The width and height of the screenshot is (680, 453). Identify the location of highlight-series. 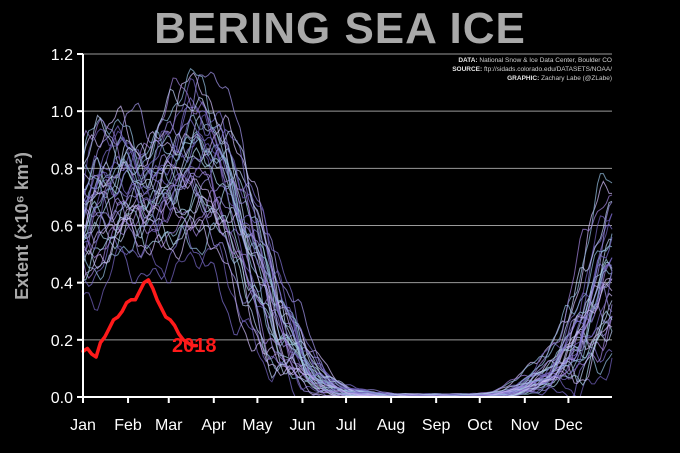
(140, 318).